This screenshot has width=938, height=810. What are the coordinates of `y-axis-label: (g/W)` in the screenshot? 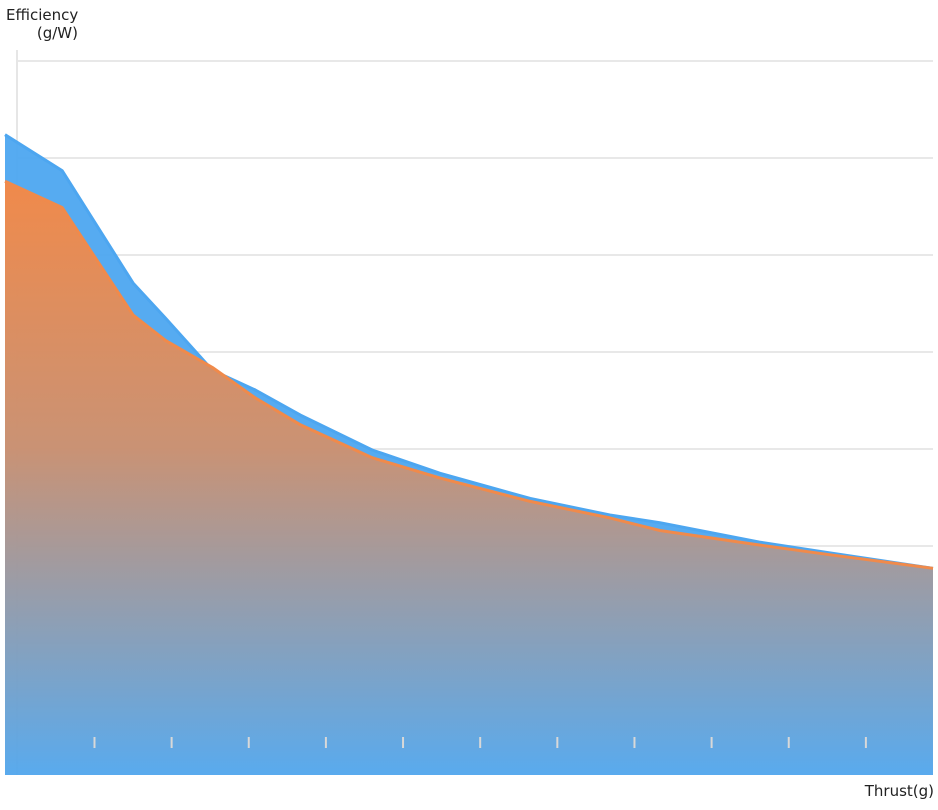 It's located at (57, 33).